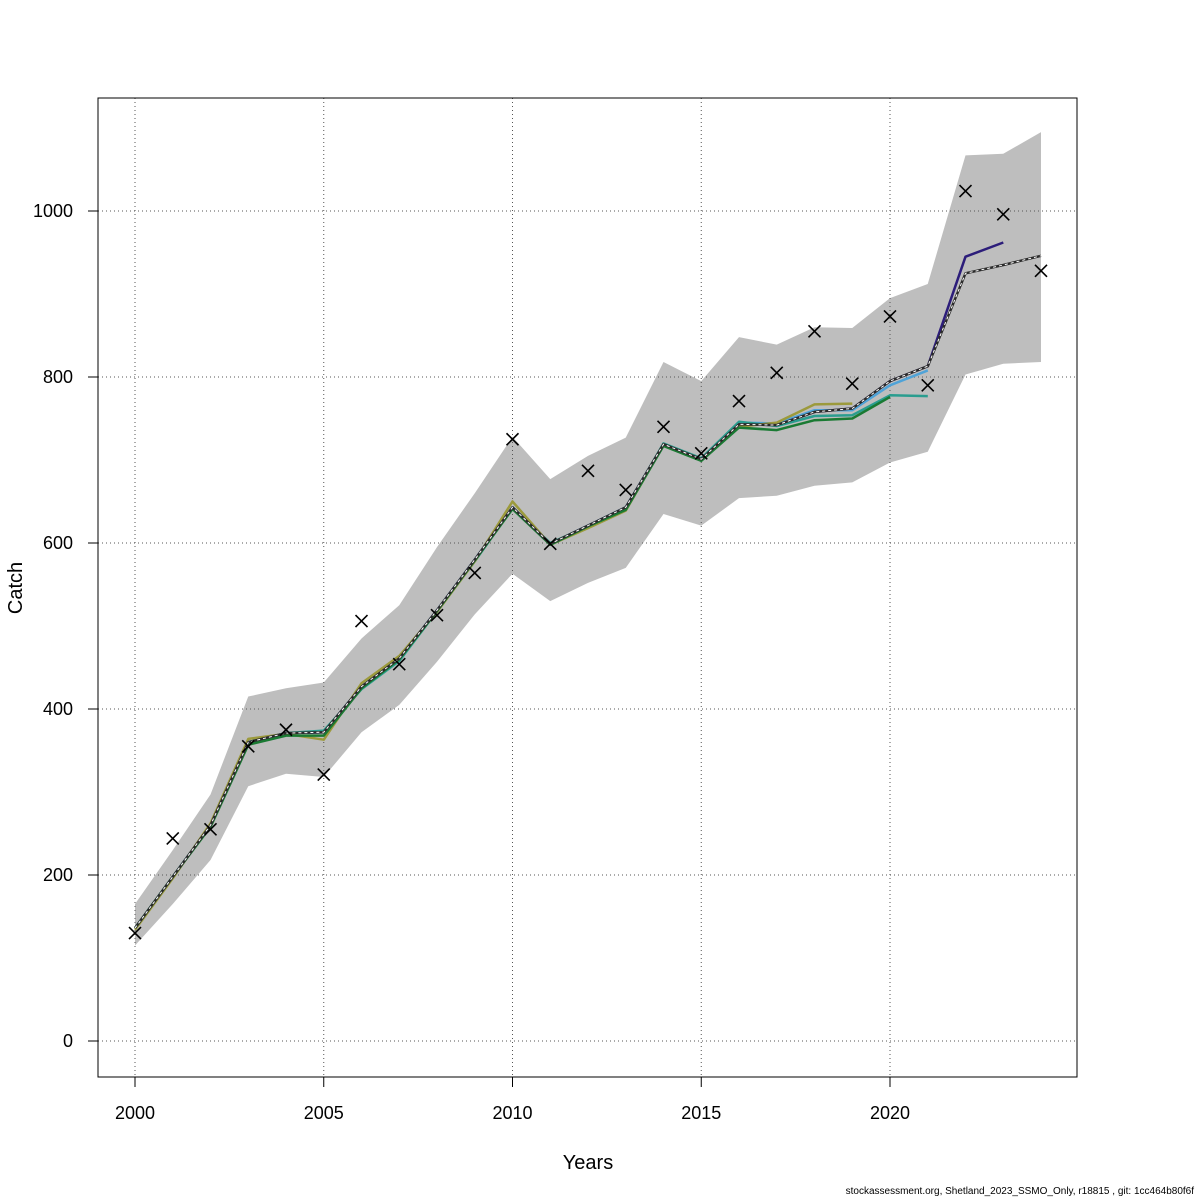 The image size is (1200, 1200). I want to click on x-tick-label: 2020, so click(890, 1113).